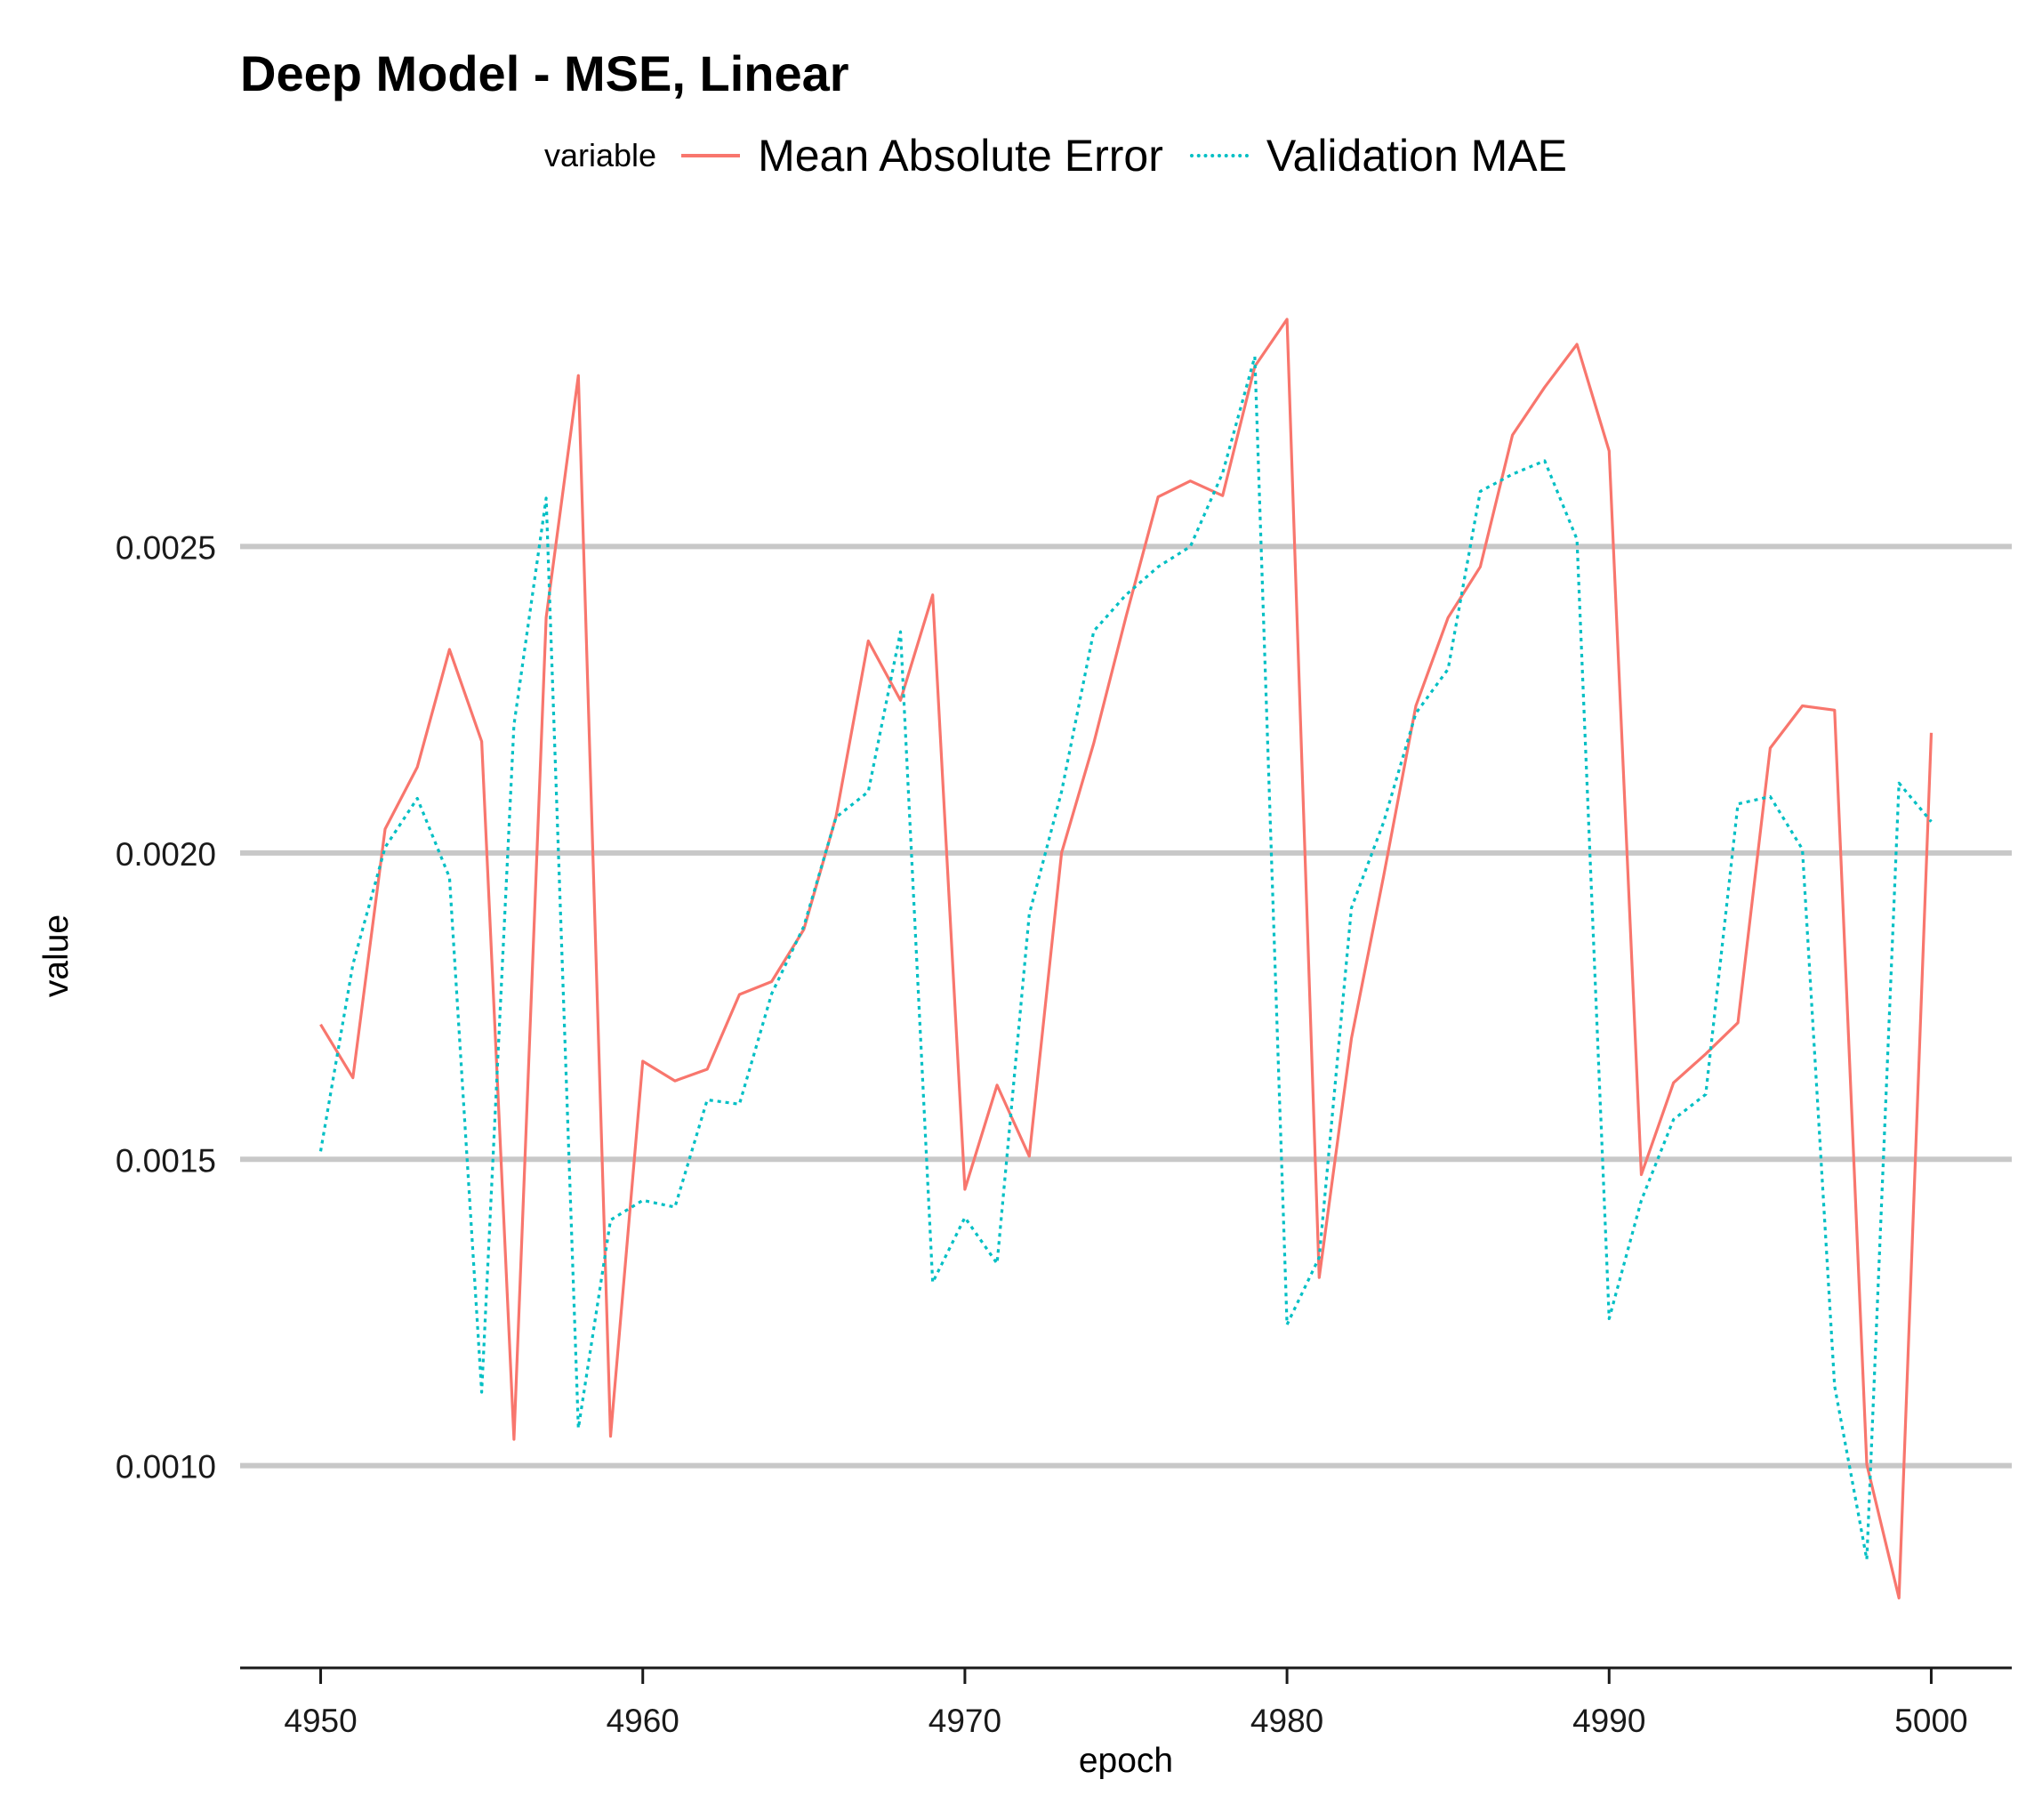  What do you see at coordinates (965, 1721) in the screenshot?
I see `x-tick-label: 4970` at bounding box center [965, 1721].